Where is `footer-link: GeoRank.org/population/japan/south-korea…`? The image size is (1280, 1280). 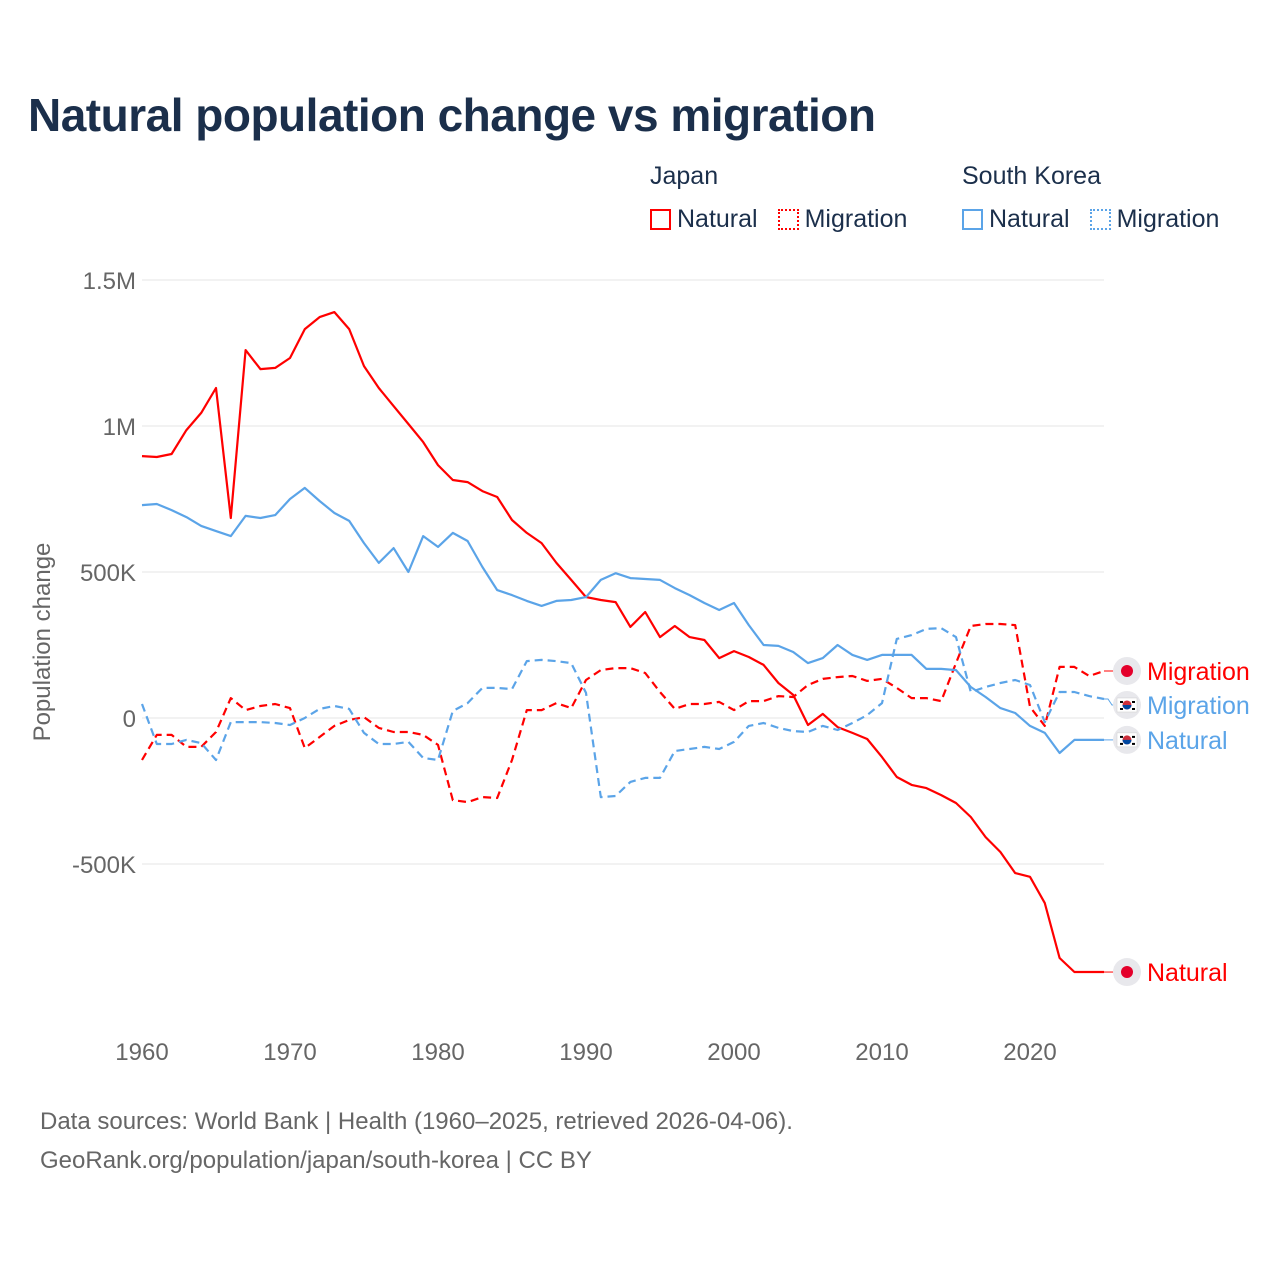
footer-link: GeoRank.org/population/japan/south-korea… is located at coordinates (316, 1160).